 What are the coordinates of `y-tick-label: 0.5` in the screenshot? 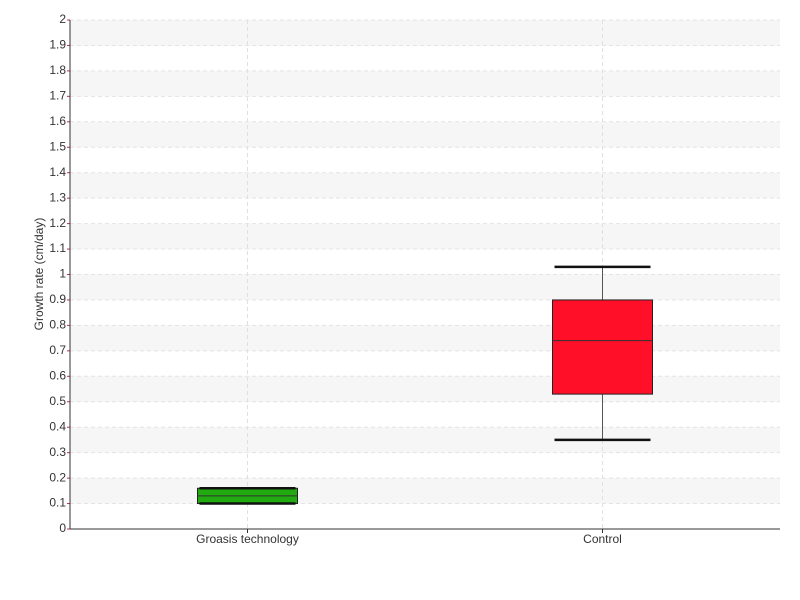 It's located at (57, 401).